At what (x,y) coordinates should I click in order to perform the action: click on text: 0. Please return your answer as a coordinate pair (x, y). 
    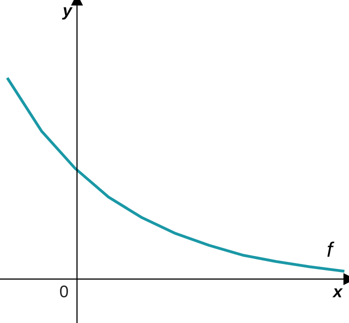
    Looking at the image, I should click on (64, 292).